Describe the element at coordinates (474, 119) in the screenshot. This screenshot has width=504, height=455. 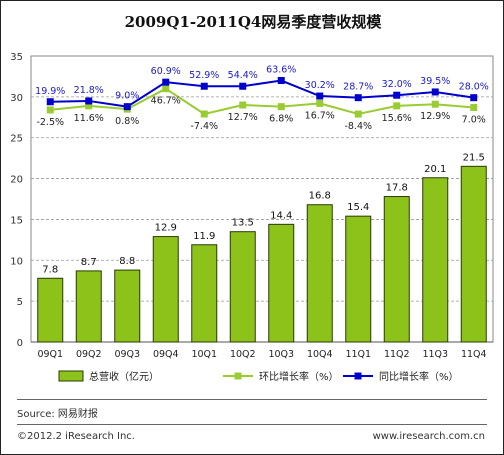
I see `qoq-label: 7.0%` at that location.